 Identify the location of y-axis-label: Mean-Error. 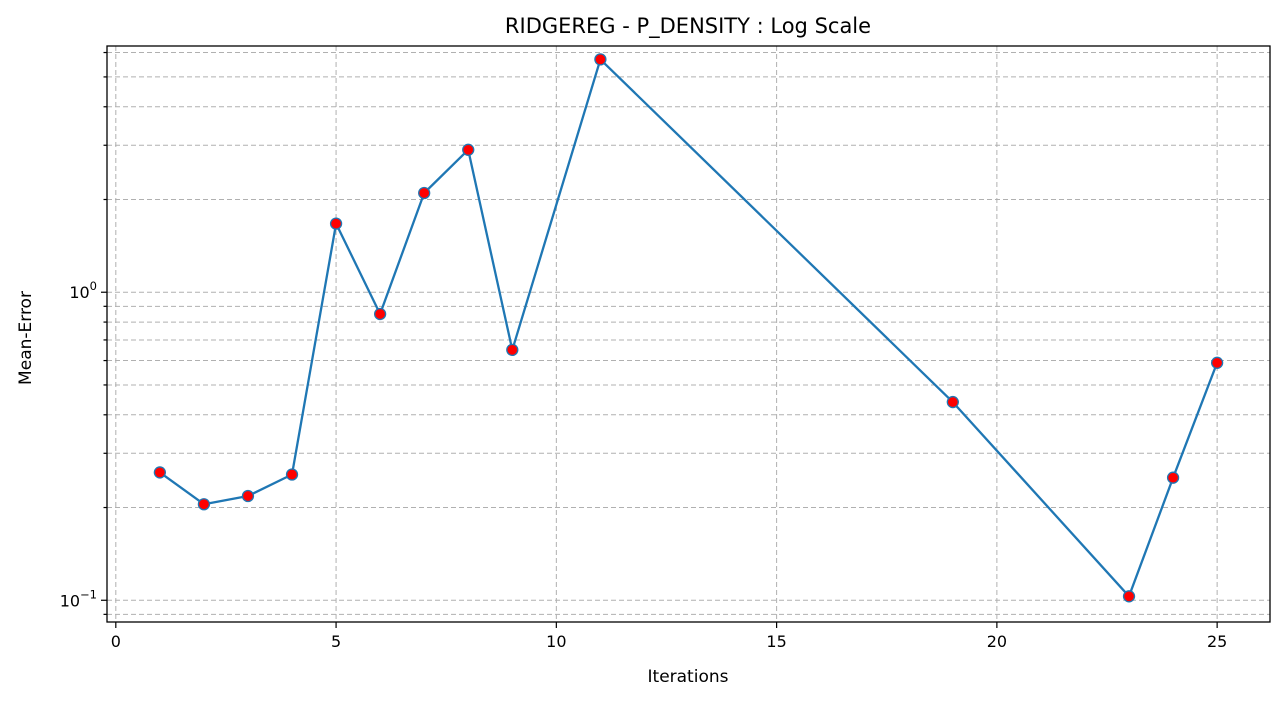
(26, 338).